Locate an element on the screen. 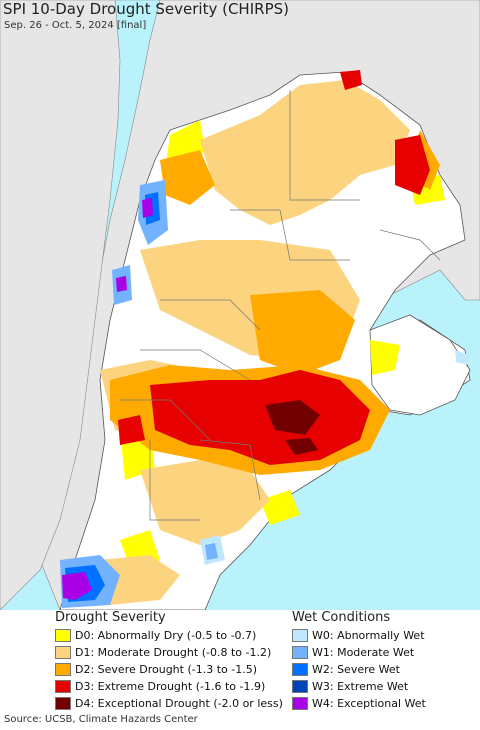 Image resolution: width=480 pixels, height=730 pixels. legend-item-d2: D2: Severe Drought (-1.3 to -1.5) is located at coordinates (156, 669).